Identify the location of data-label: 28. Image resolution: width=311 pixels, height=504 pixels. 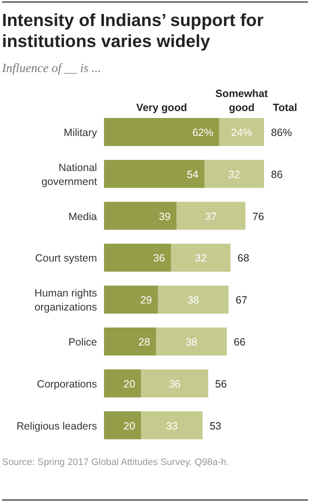
(144, 342).